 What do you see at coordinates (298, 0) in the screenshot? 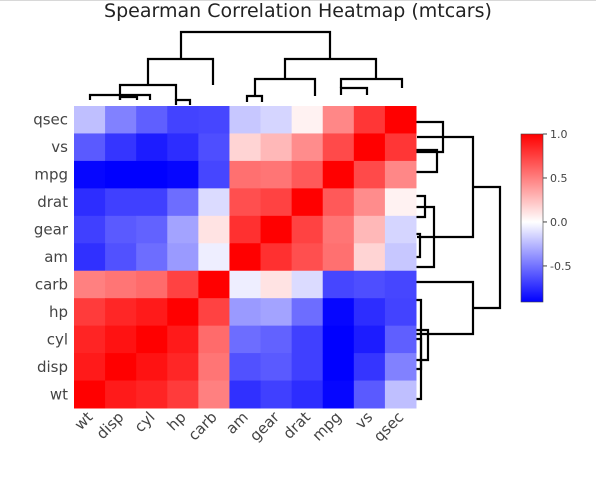
I see `top-border` at bounding box center [298, 0].